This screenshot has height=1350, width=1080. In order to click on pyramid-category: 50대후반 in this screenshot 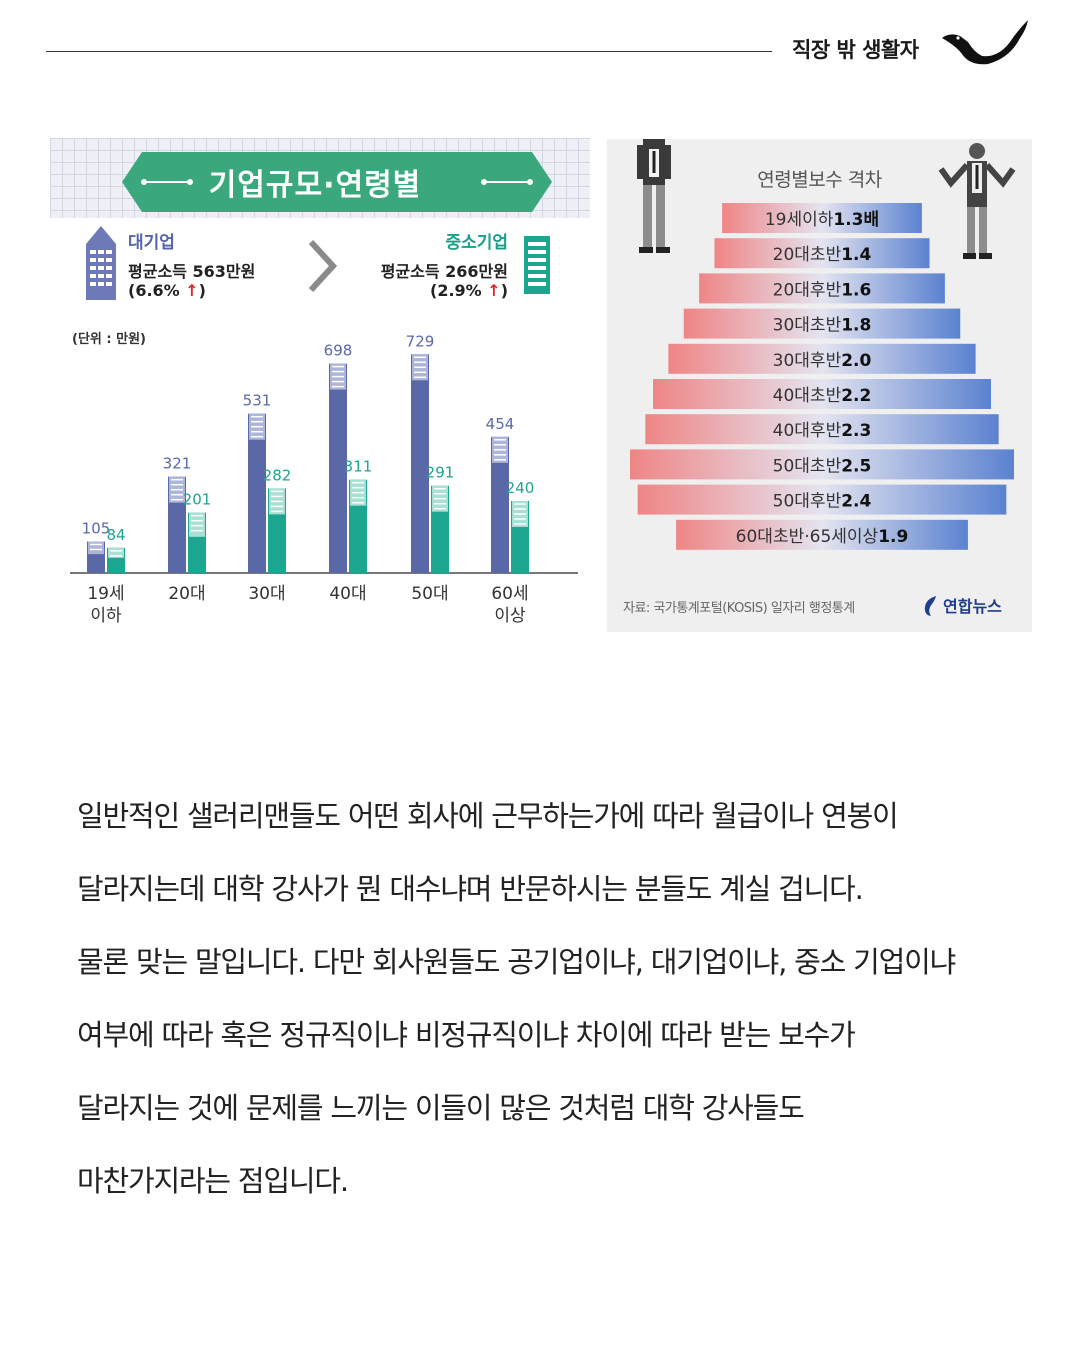, I will do `click(807, 502)`.